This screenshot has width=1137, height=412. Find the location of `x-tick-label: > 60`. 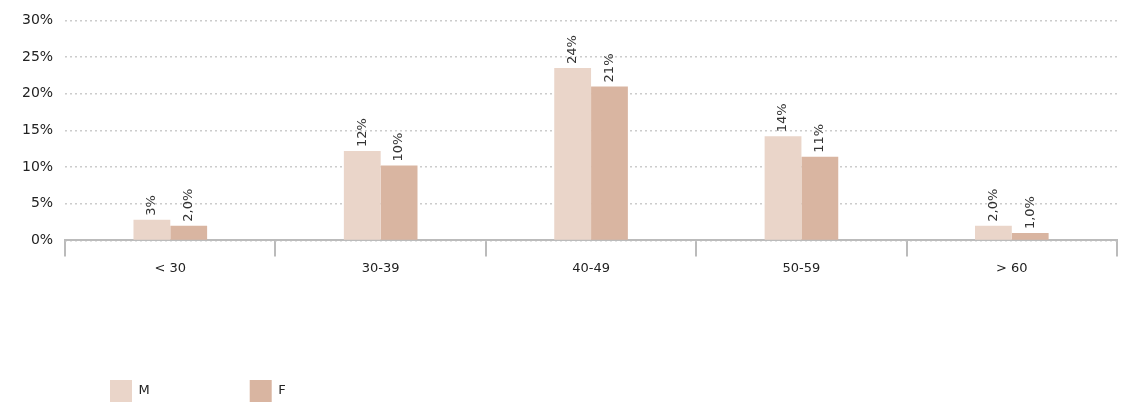

x-tick-label: > 60 is located at coordinates (1012, 267).